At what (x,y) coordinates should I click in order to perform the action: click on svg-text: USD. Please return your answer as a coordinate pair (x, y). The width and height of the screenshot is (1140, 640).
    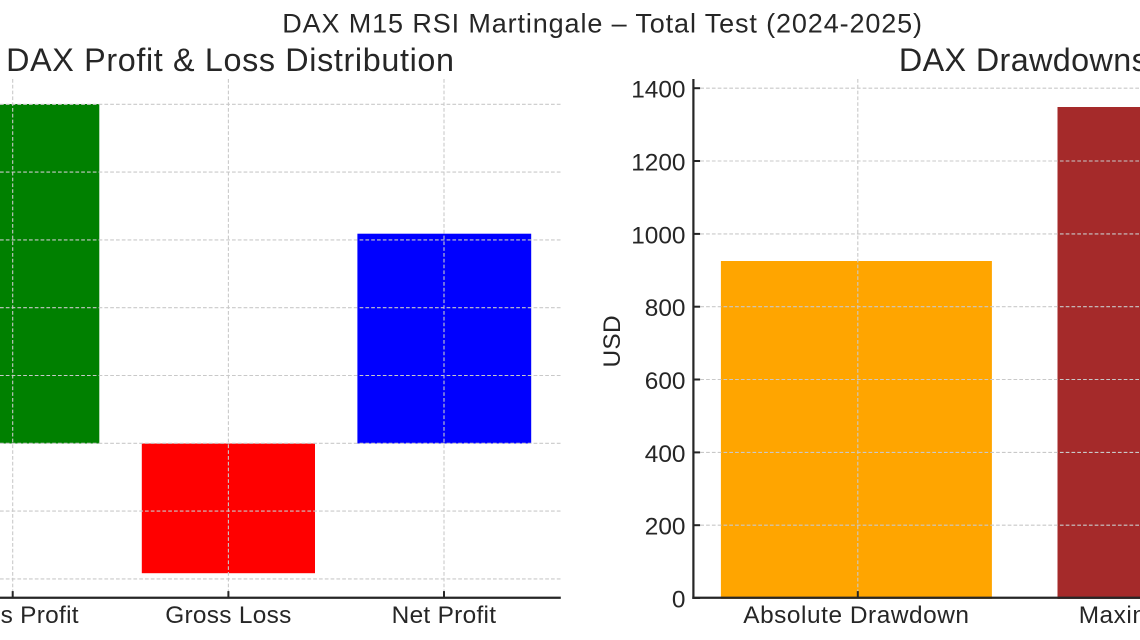
    Looking at the image, I should click on (612, 341).